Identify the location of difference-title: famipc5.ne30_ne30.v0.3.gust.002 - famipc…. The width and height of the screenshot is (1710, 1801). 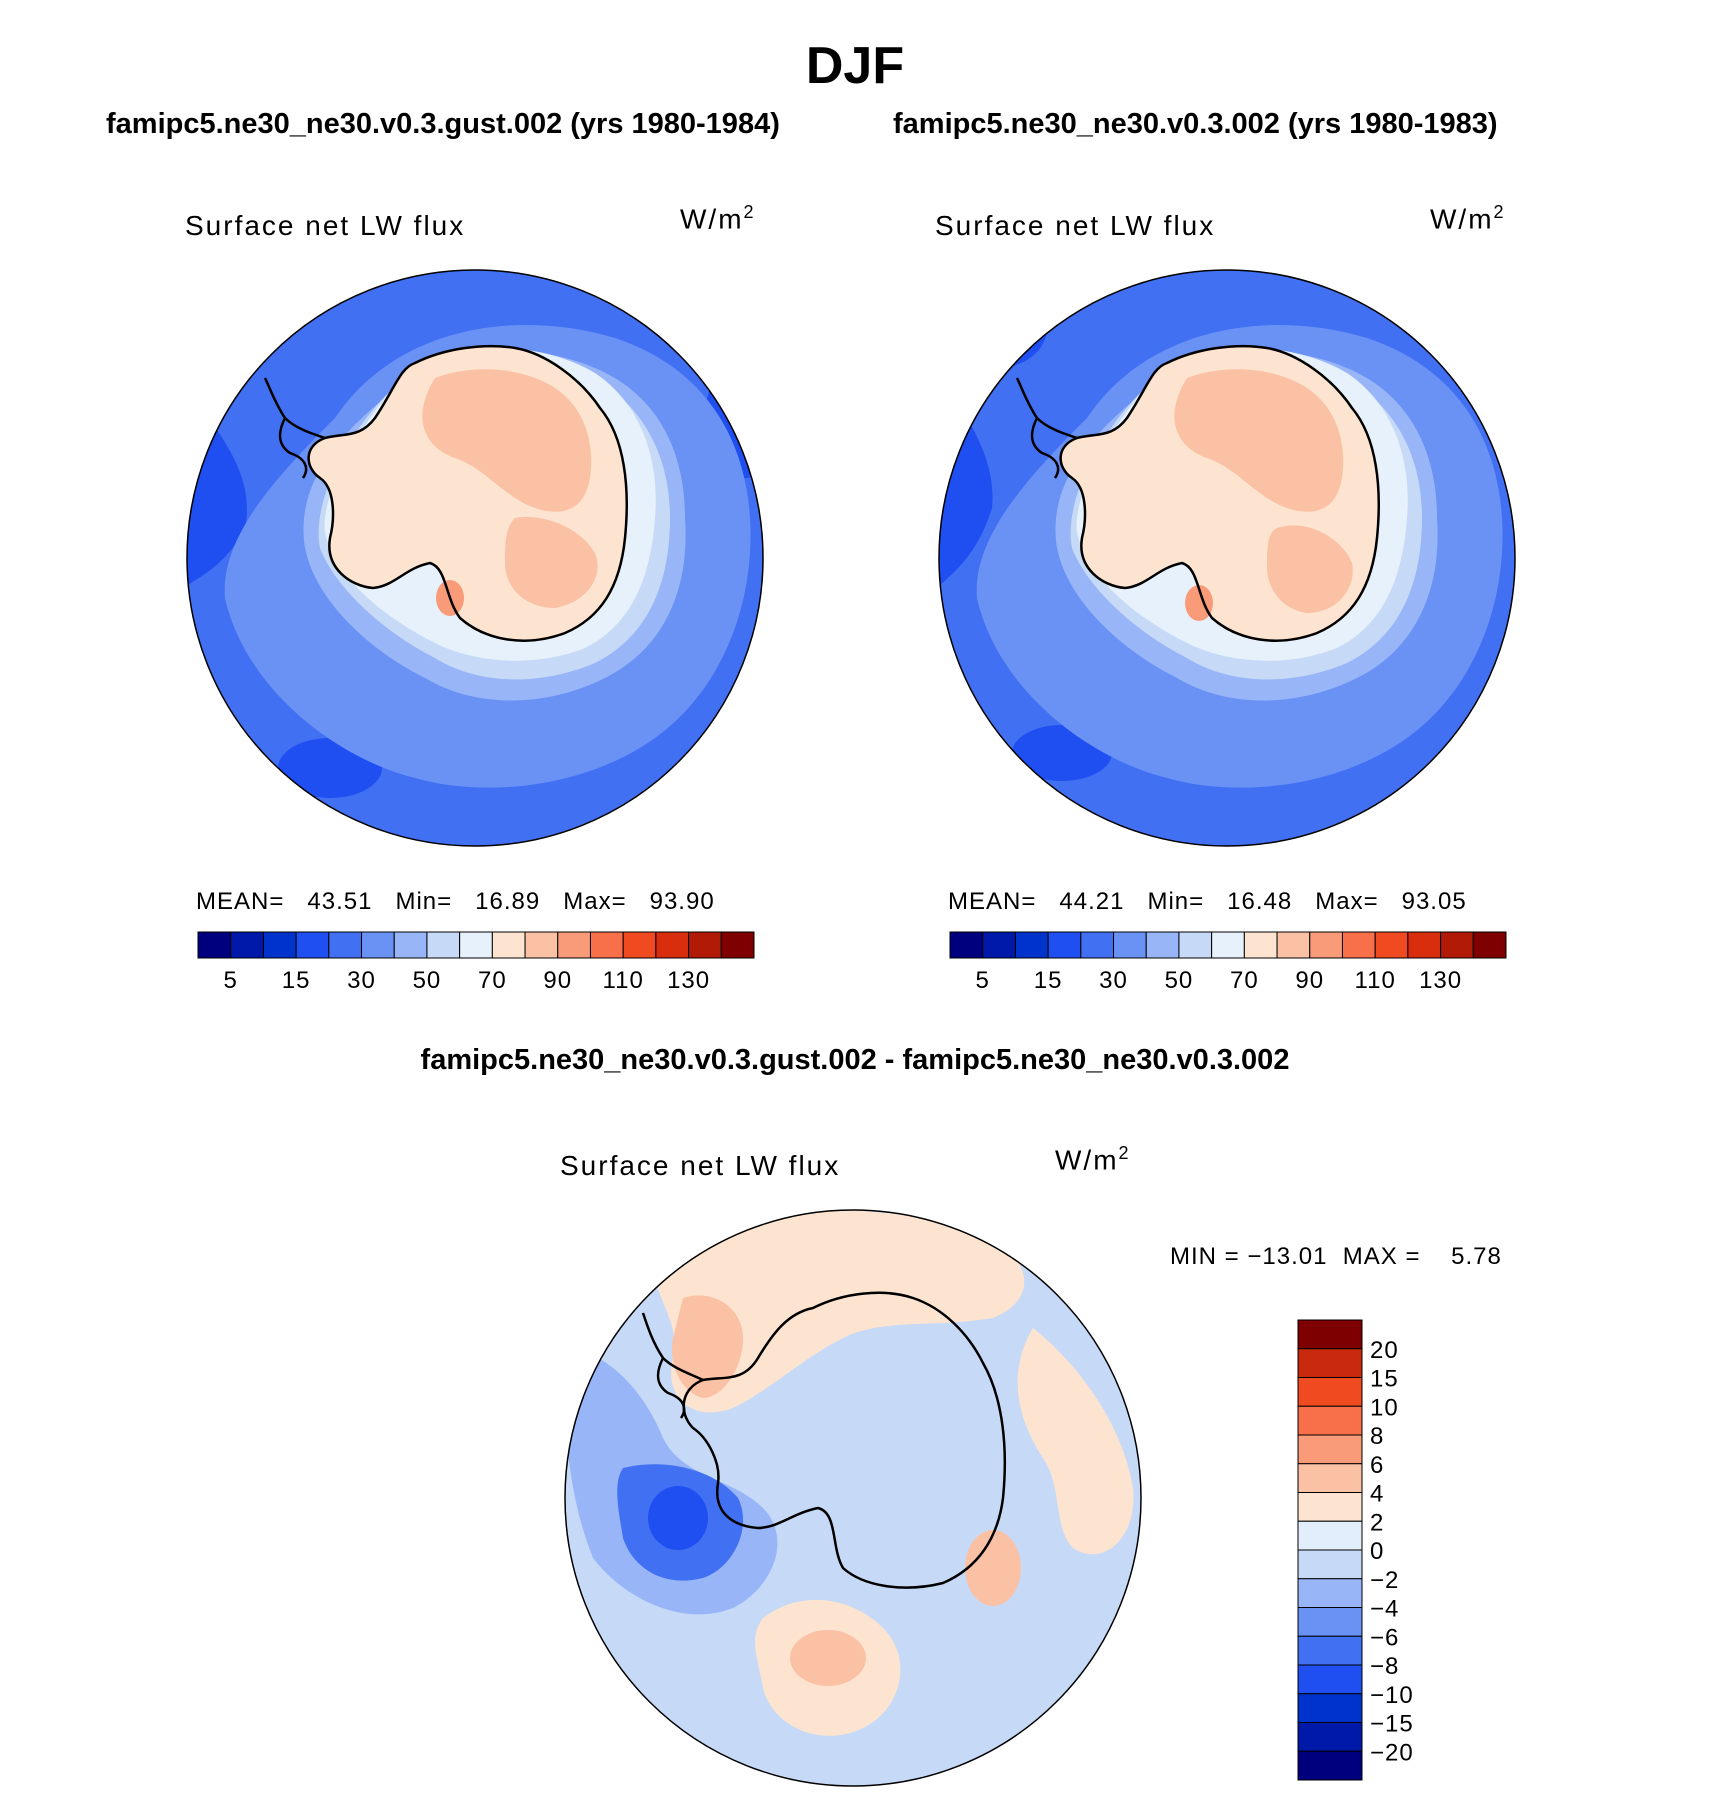
(855, 1060).